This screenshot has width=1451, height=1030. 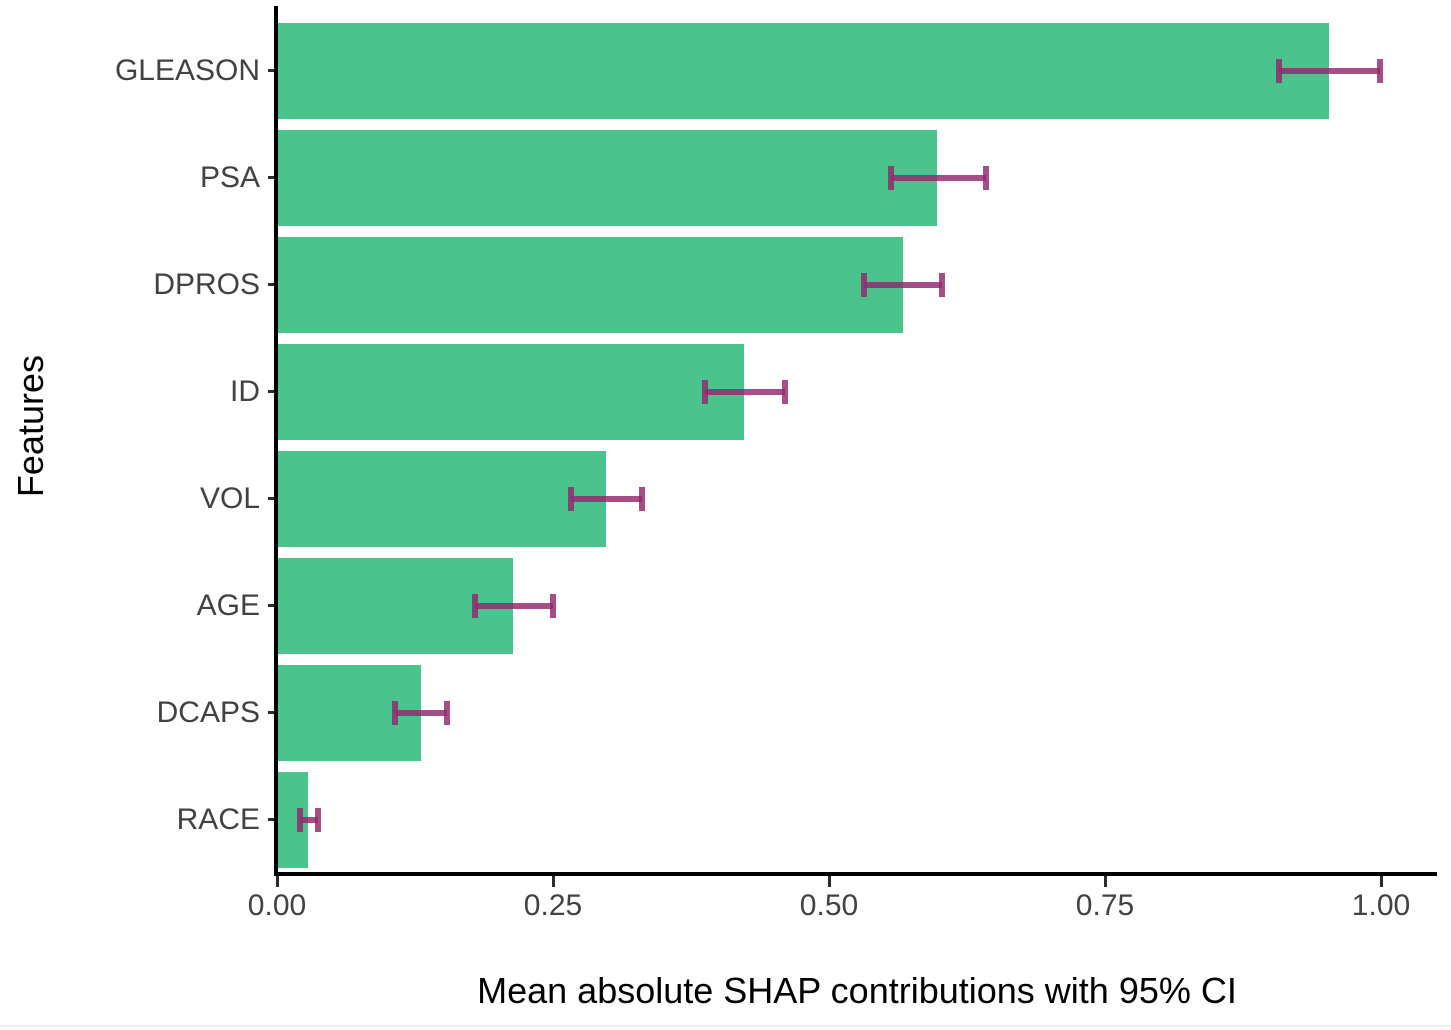 I want to click on error-bar-dpros, so click(x=903, y=284).